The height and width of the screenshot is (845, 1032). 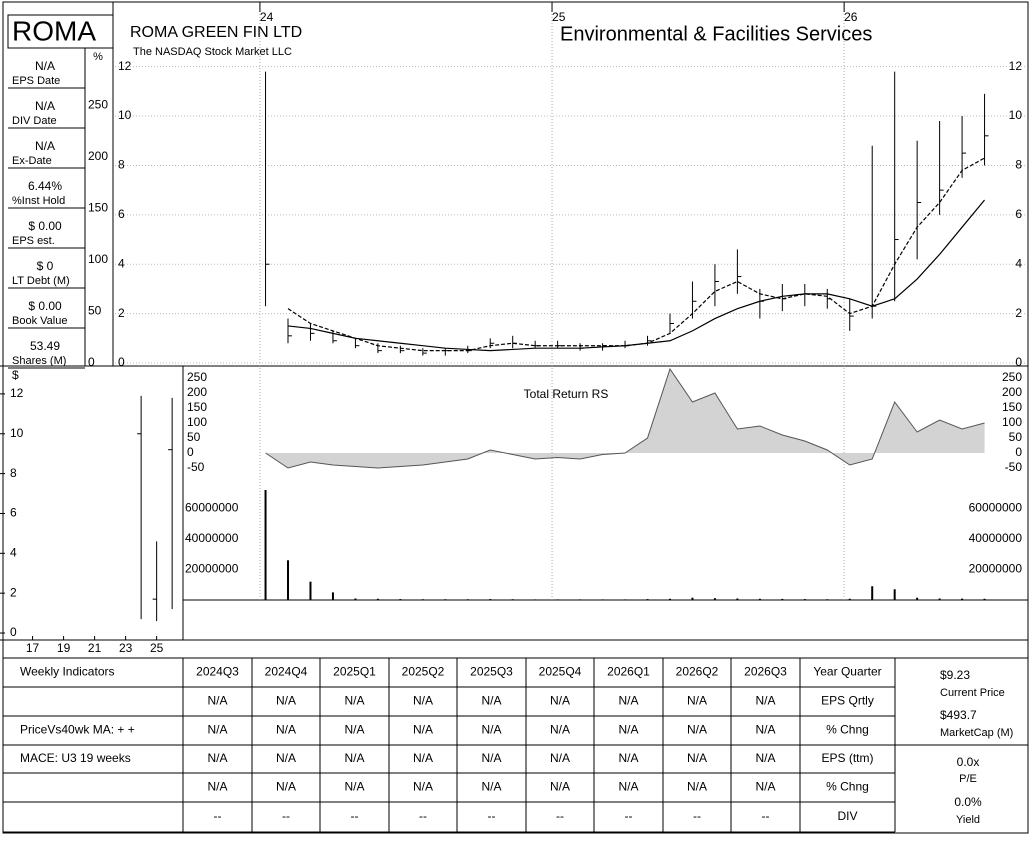 I want to click on table-cell: MACE: U3 19 weeks, so click(x=75, y=758).